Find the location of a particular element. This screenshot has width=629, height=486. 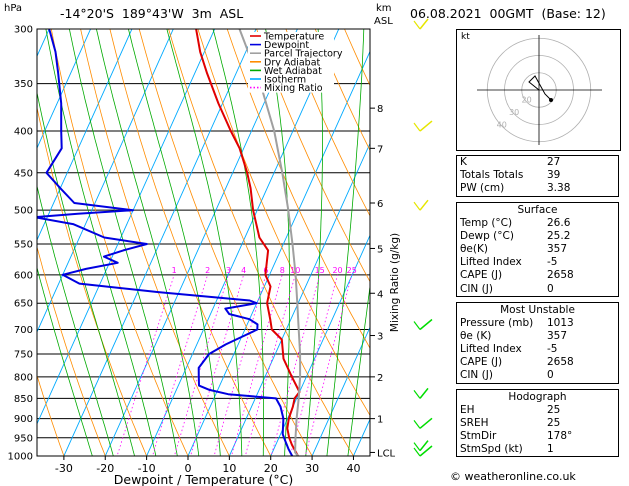

hodograph-ring-label: 30 is located at coordinates (514, 112).